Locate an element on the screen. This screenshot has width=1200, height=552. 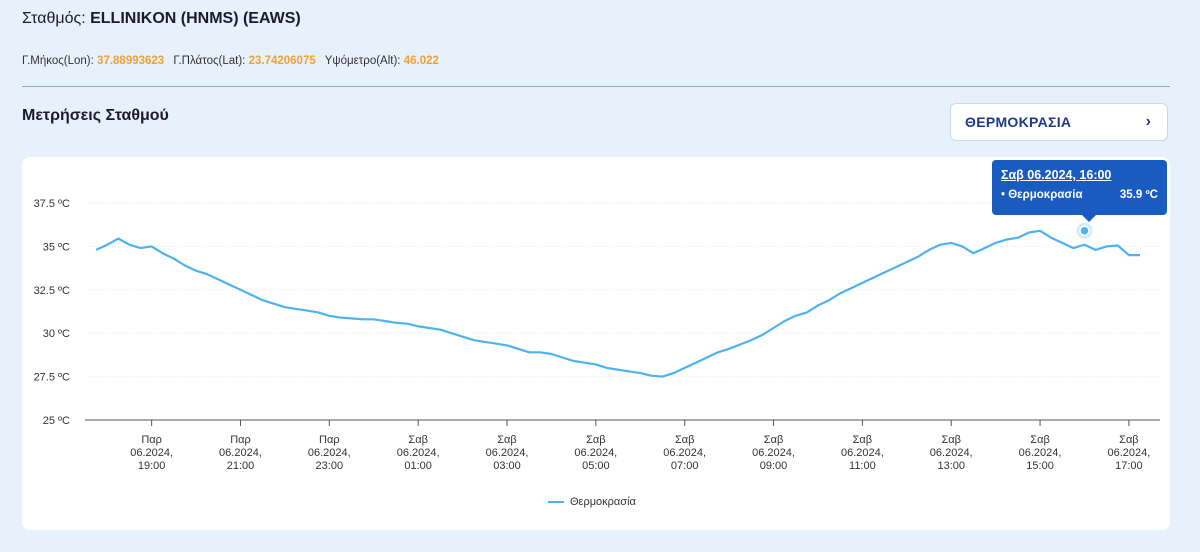
chart-tooltip: Σαβ 06.2024, 16:00 • Θερμοκρασία 35.9 ºC is located at coordinates (1079, 191).